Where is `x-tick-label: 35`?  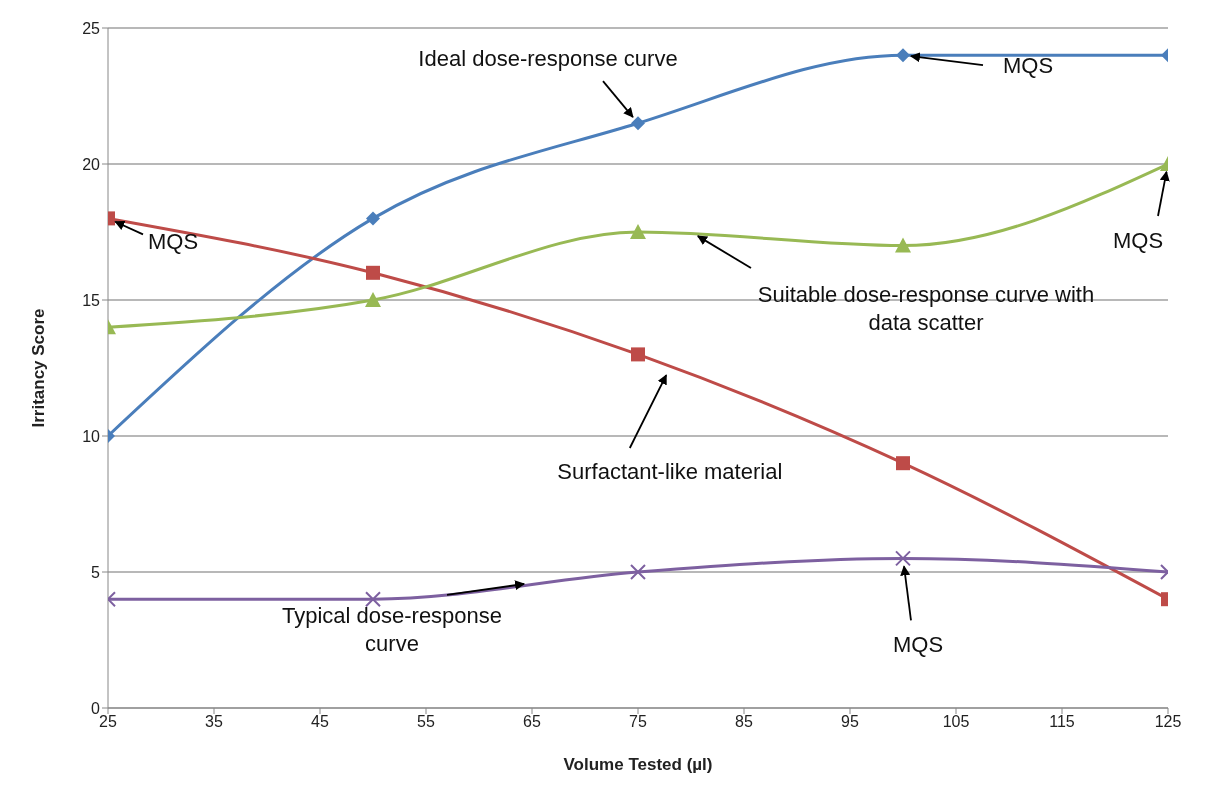
x-tick-label: 35 is located at coordinates (214, 722).